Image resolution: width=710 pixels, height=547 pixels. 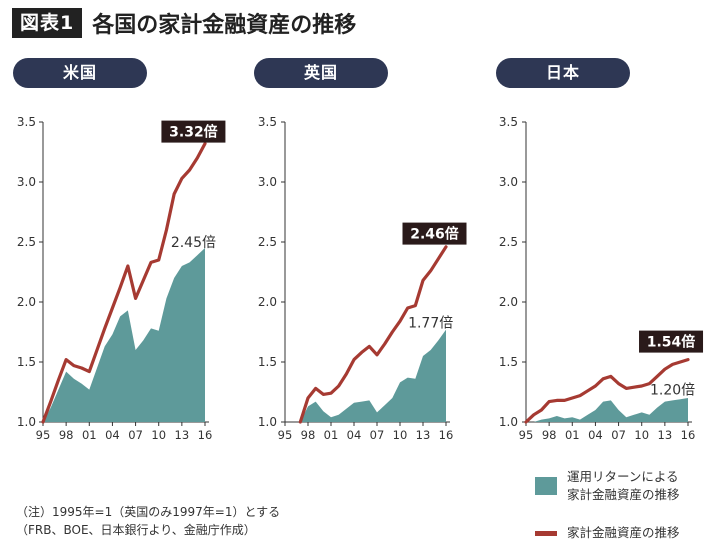 What do you see at coordinates (665, 435) in the screenshot?
I see `x-tick-label-japan: 13` at bounding box center [665, 435].